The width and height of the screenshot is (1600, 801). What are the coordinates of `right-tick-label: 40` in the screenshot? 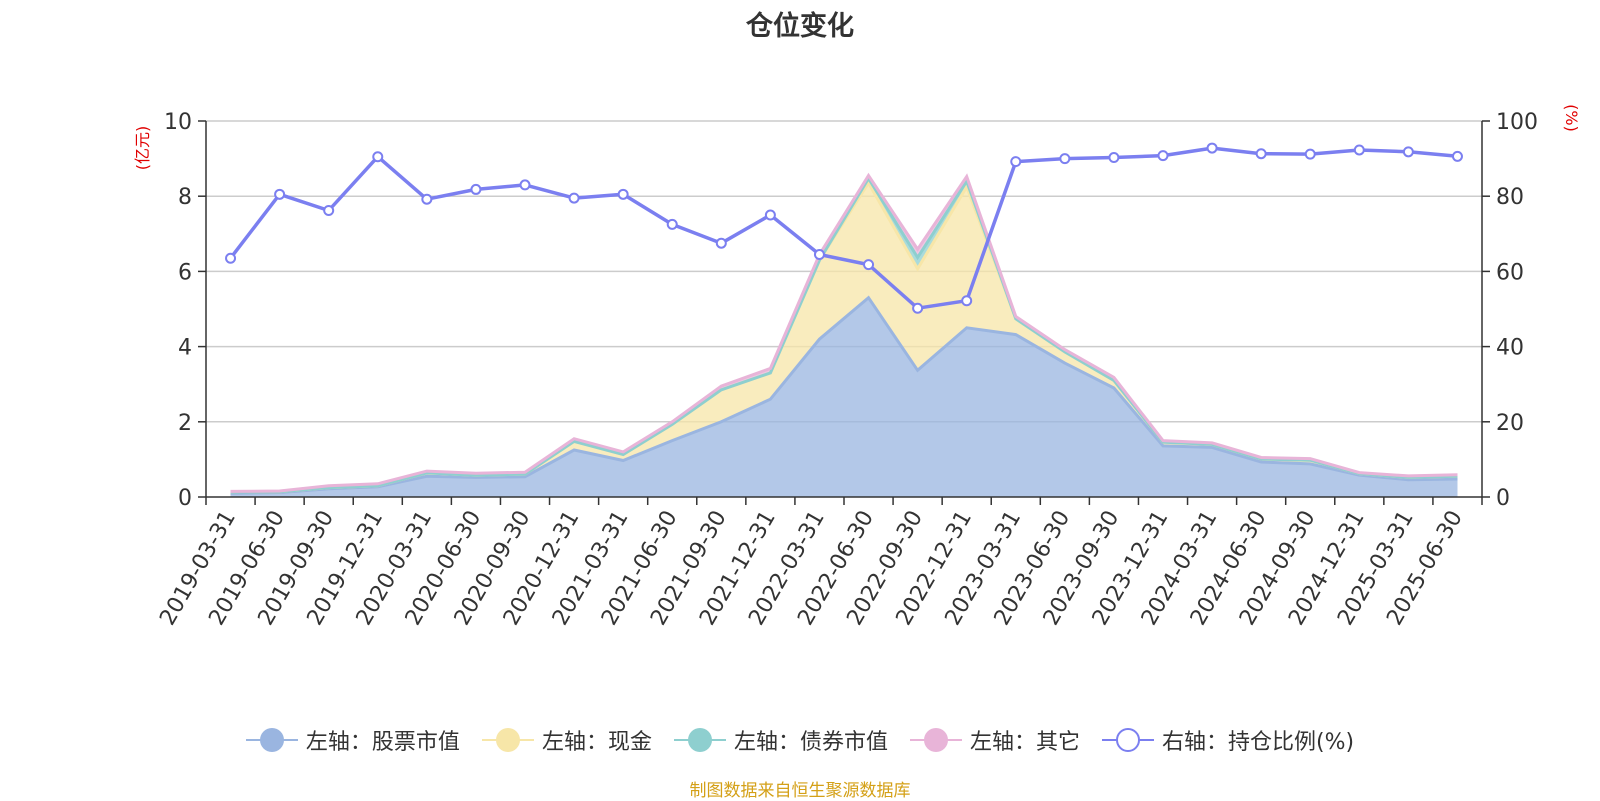 It's located at (1510, 348).